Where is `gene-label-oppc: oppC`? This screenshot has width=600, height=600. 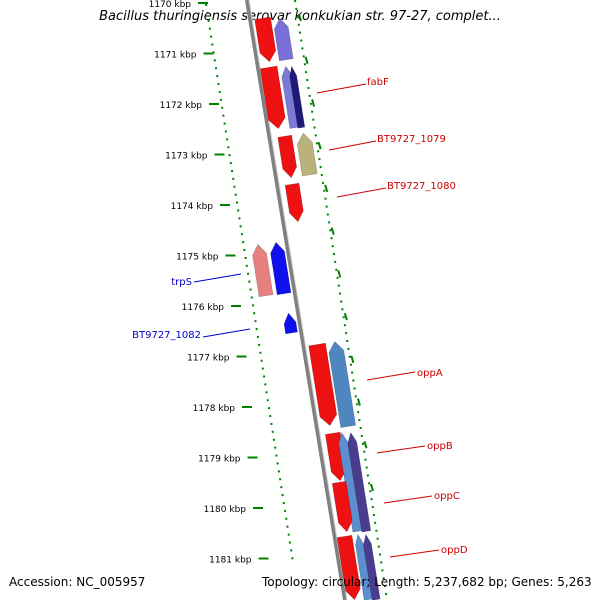
gene-label-oppc: oppC is located at coordinates (447, 496).